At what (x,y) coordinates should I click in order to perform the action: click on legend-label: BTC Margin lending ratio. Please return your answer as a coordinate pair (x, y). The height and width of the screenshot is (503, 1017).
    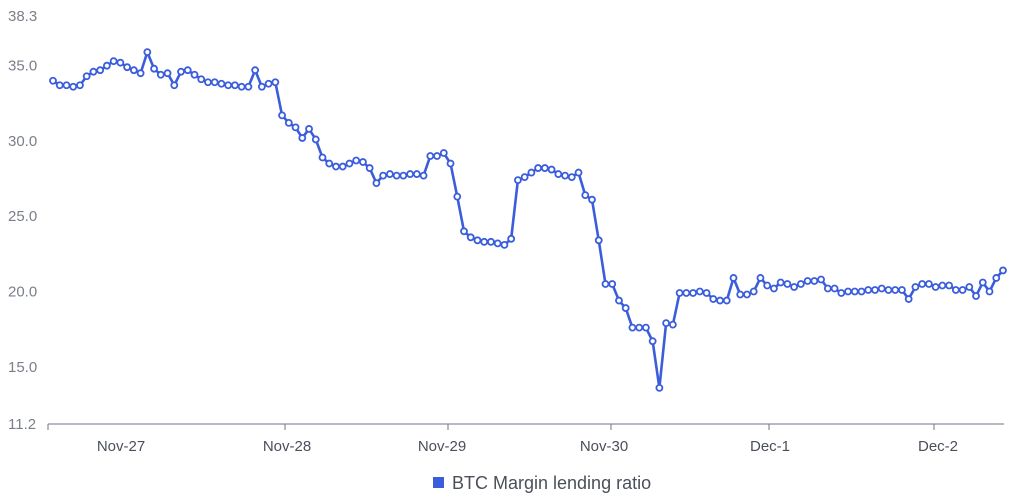
    Looking at the image, I should click on (551, 483).